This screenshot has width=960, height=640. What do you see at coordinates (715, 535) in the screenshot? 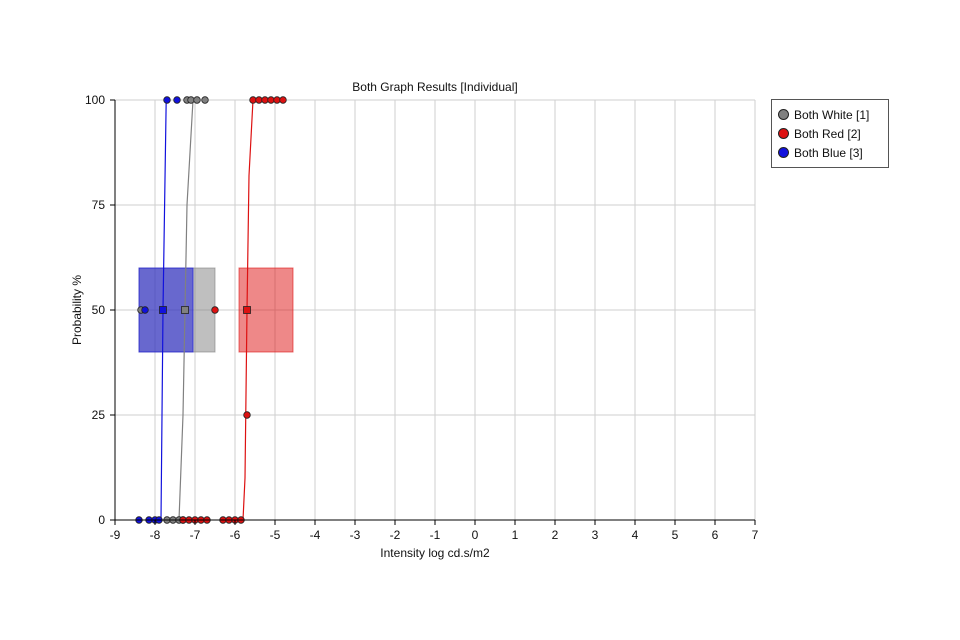
I see `x-tick-label: 6` at bounding box center [715, 535].